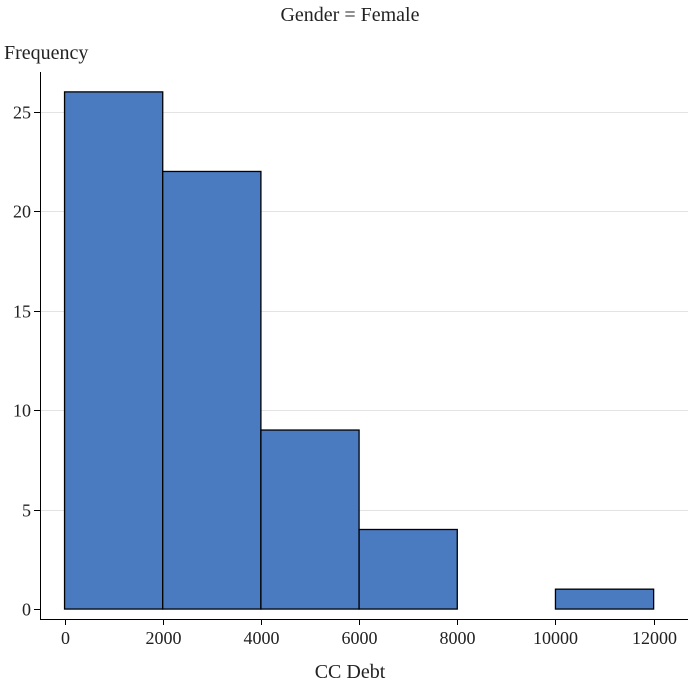 This screenshot has width=700, height=699. Describe the element at coordinates (555, 638) in the screenshot. I see `x-tick-label-10000: 10000` at that location.